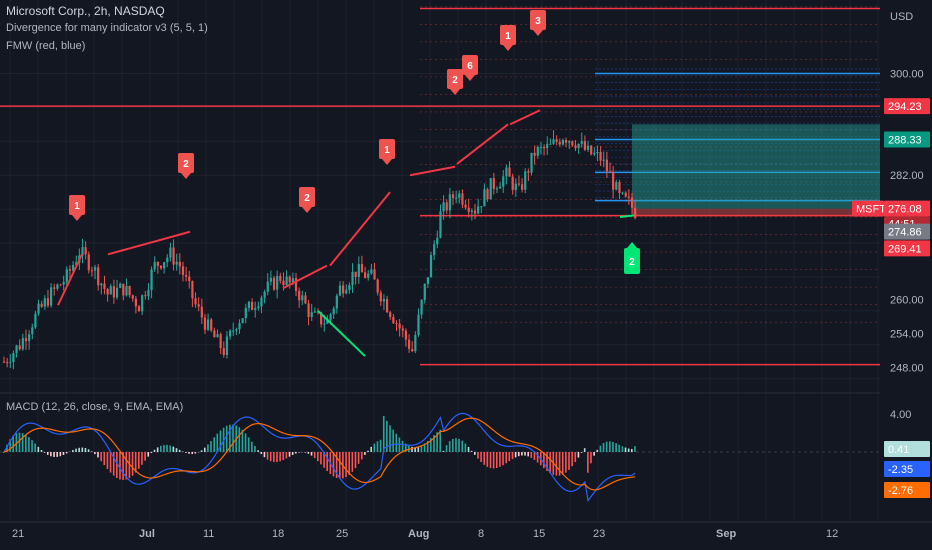 The image size is (932, 550). Describe the element at coordinates (342, 534) in the screenshot. I see `time-tick-label: 25` at that location.